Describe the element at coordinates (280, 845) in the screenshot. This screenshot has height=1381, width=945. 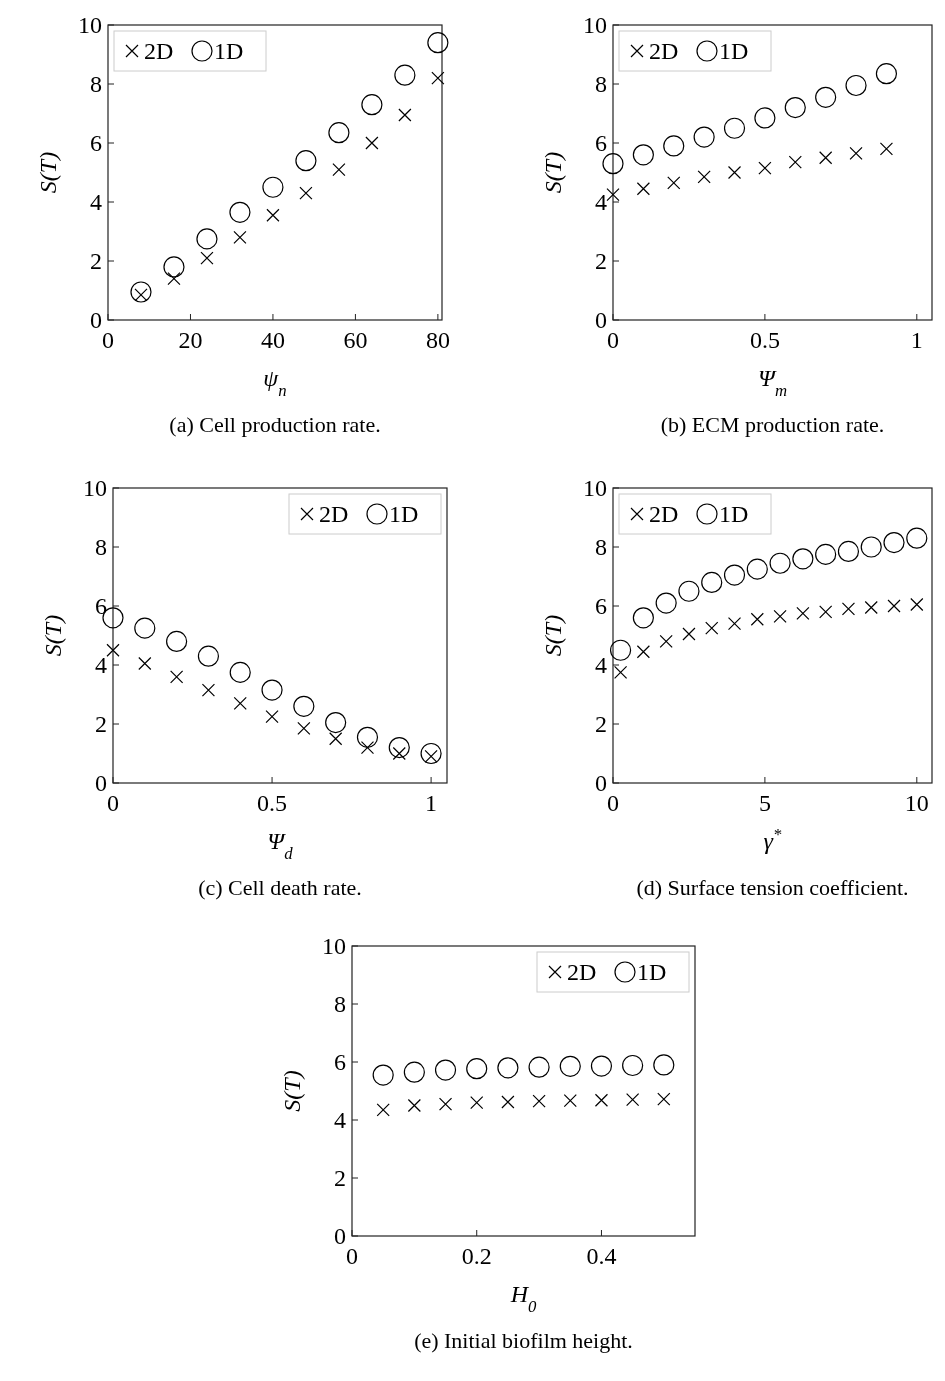
I see `x-axis-title: Ψ$_{d}$` at that location.